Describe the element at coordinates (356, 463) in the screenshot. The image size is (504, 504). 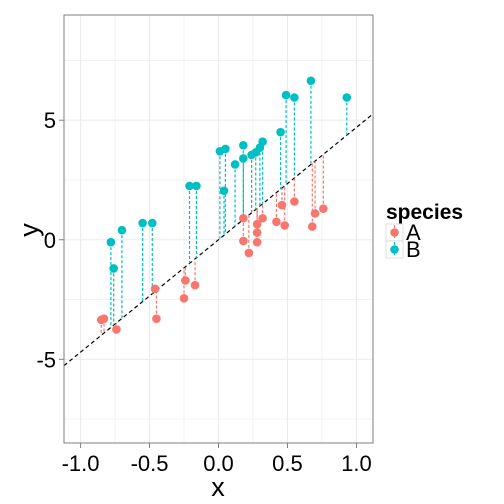
I see `x-tick-label: 1.0` at that location.